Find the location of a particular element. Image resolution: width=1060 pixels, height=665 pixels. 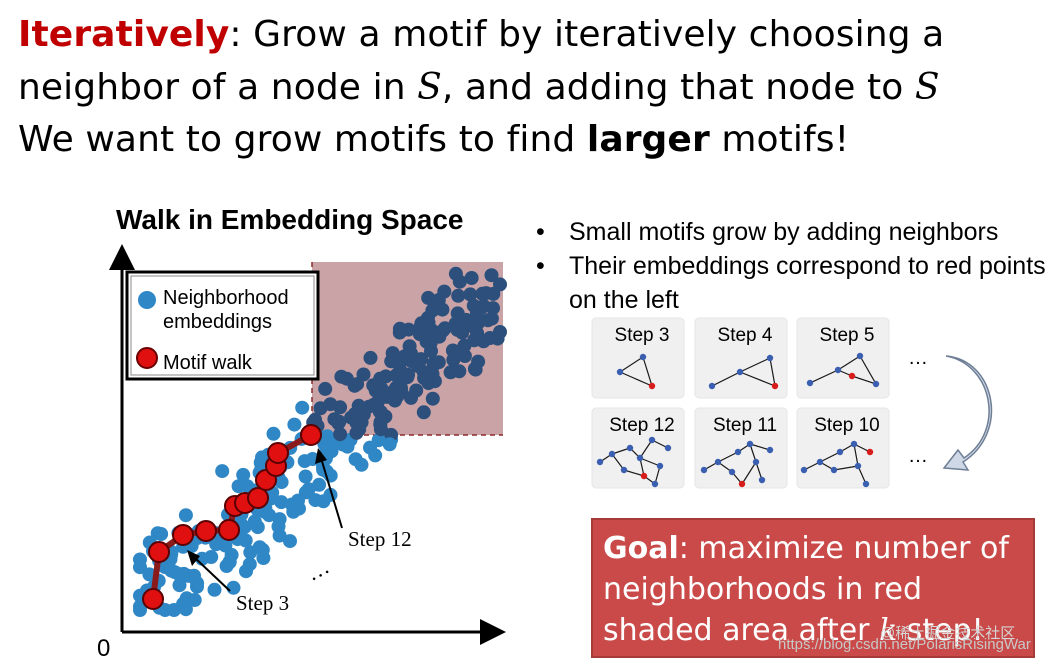

step-card: Step 3 is located at coordinates (638, 358).